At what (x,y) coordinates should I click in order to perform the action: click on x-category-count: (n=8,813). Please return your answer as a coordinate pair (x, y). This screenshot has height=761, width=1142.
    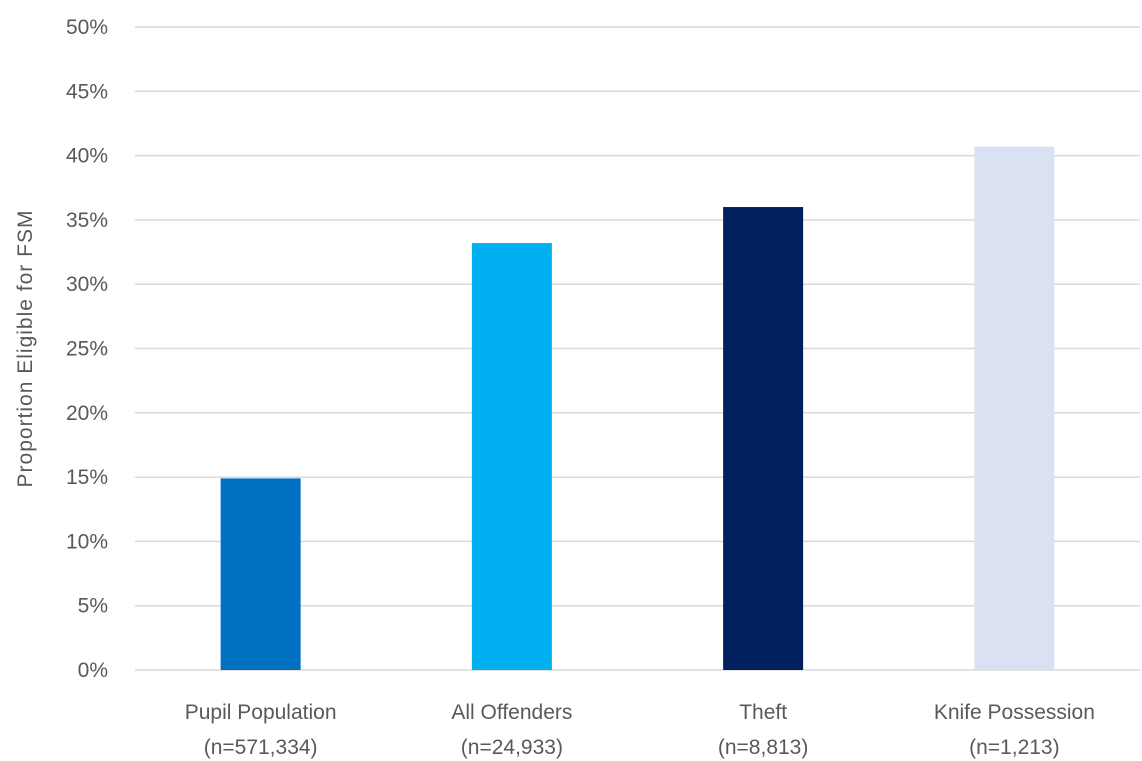
    Looking at the image, I should click on (763, 747).